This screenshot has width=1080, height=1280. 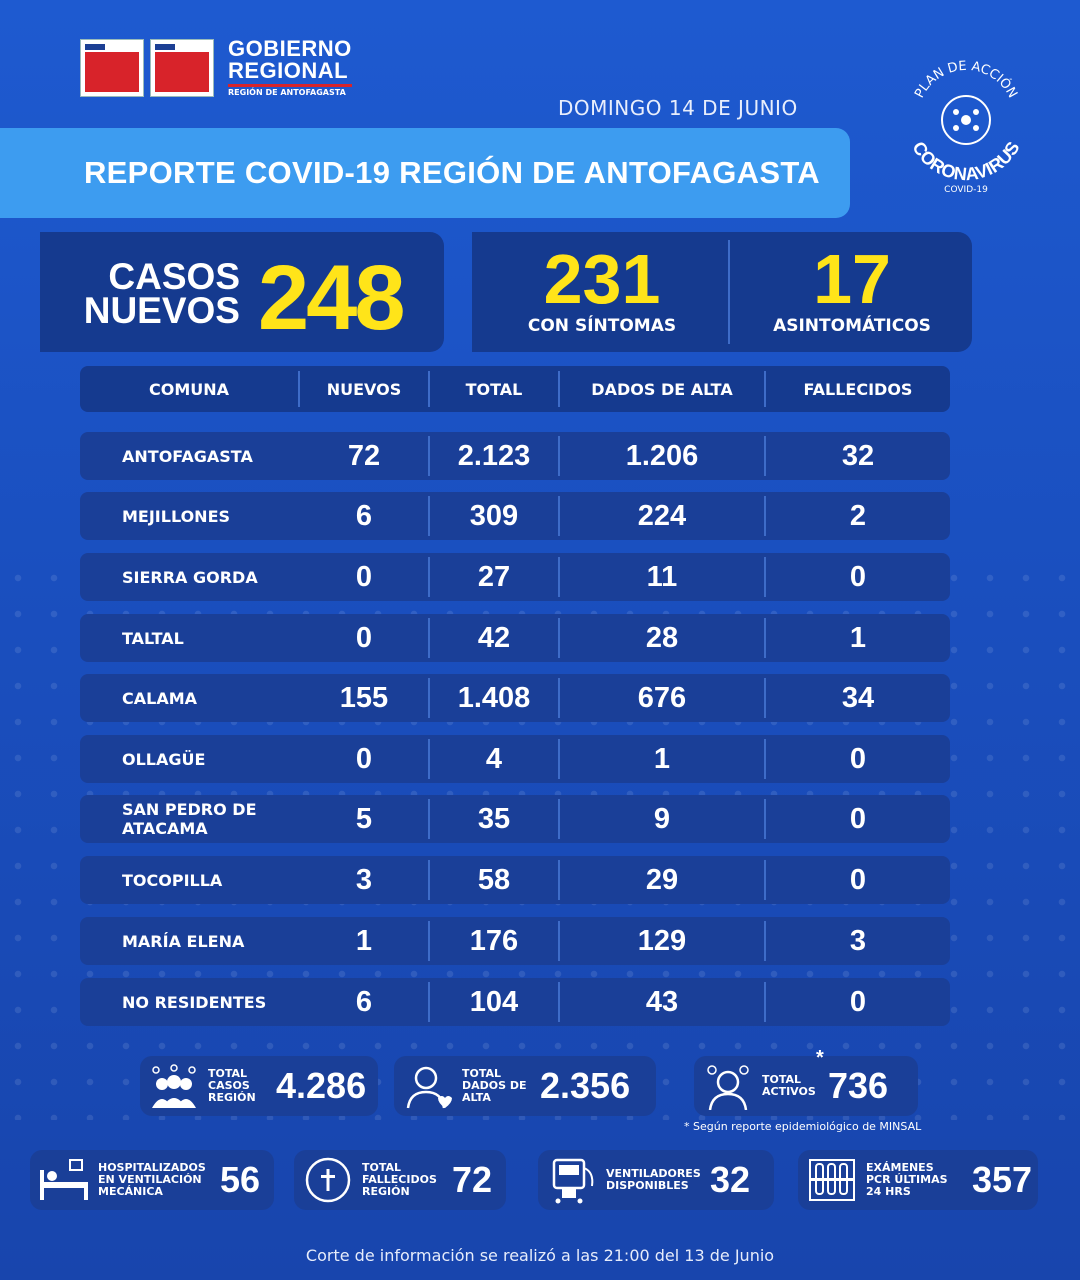 What do you see at coordinates (573, 1181) in the screenshot?
I see `ventilator-icon` at bounding box center [573, 1181].